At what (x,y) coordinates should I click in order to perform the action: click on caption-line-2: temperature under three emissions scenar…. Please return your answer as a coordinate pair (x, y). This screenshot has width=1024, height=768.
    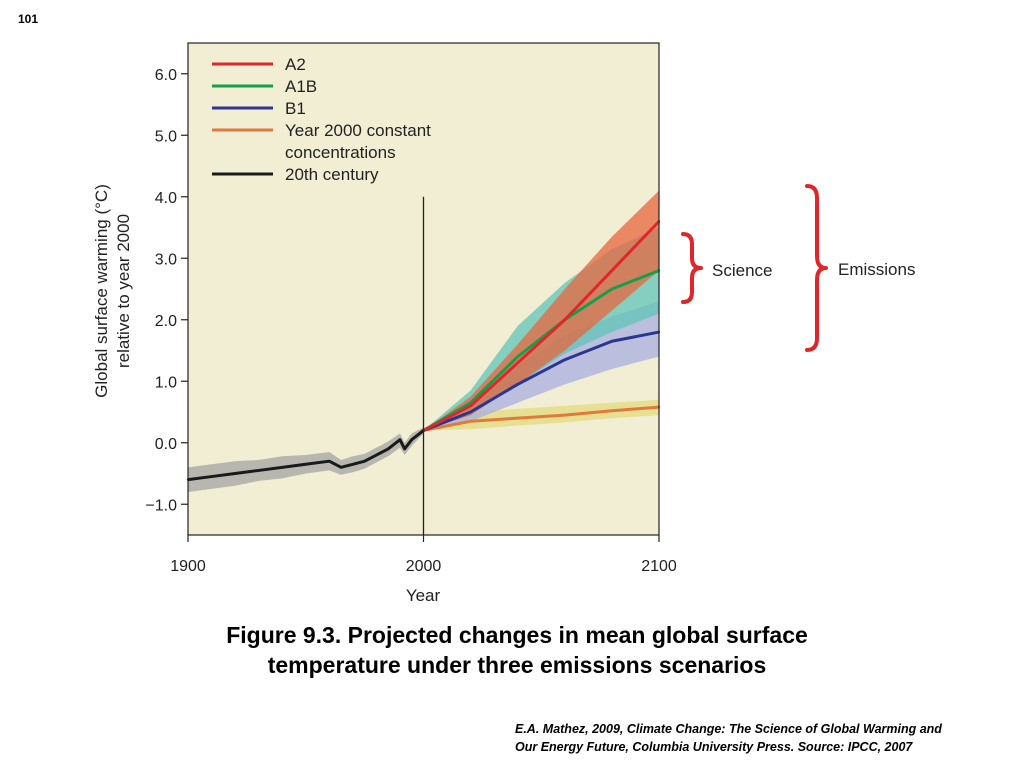
    Looking at the image, I should click on (517, 665).